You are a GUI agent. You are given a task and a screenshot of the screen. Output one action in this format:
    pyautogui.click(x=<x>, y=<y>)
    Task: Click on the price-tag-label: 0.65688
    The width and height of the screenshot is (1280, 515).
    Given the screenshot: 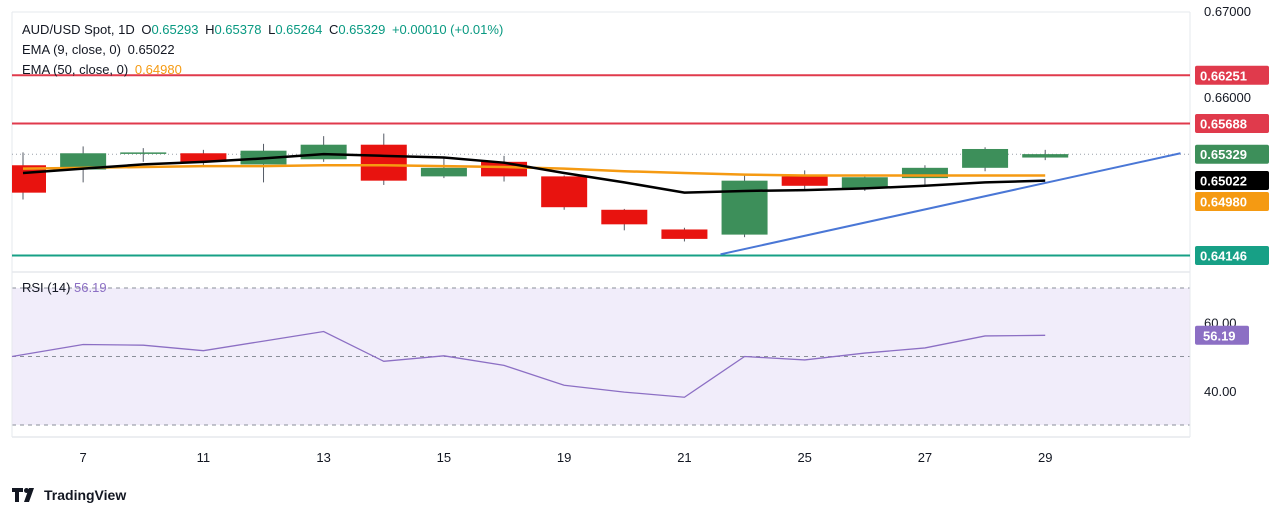 What is the action you would take?
    pyautogui.click(x=1223, y=123)
    